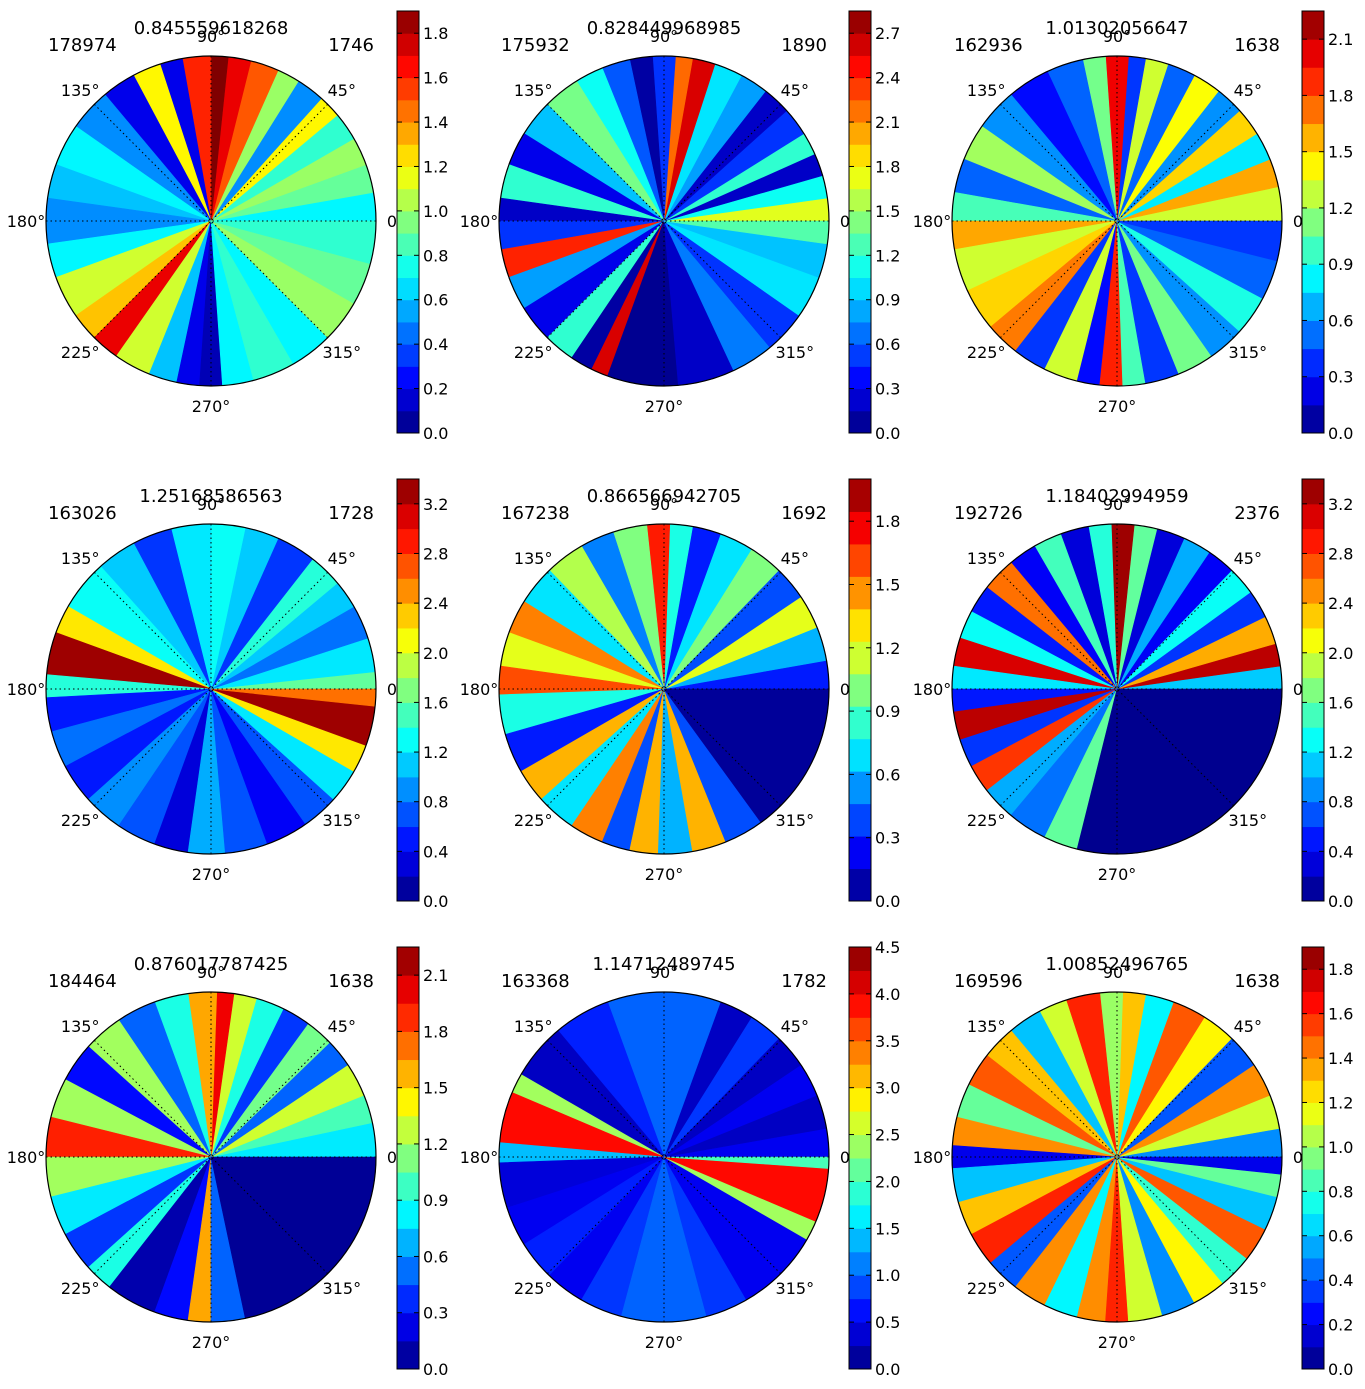 The image size is (1365, 1389). I want to click on colorbar-tick-label: 1.5, so click(887, 211).